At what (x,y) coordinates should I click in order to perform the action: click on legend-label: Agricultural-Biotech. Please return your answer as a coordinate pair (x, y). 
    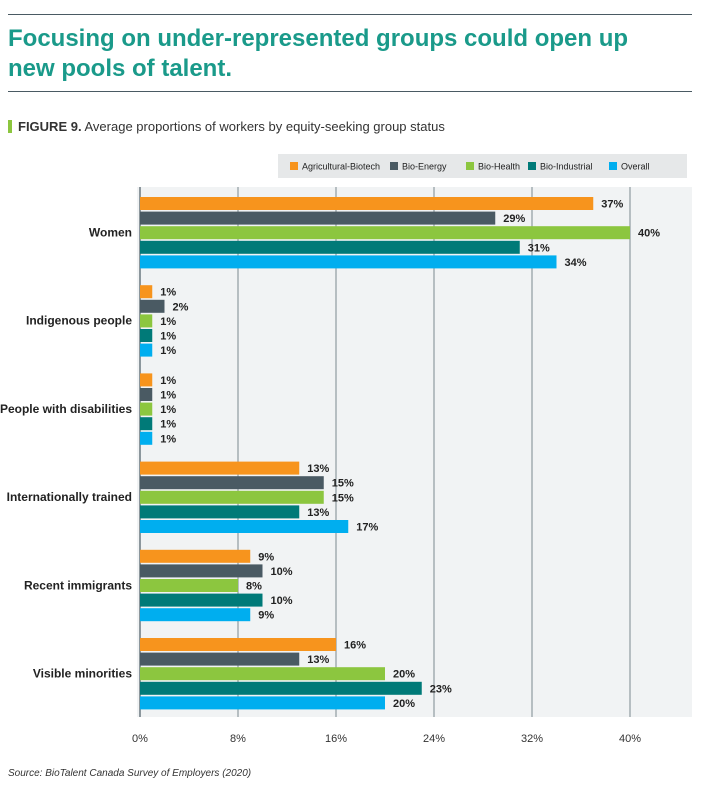
    Looking at the image, I should click on (341, 167).